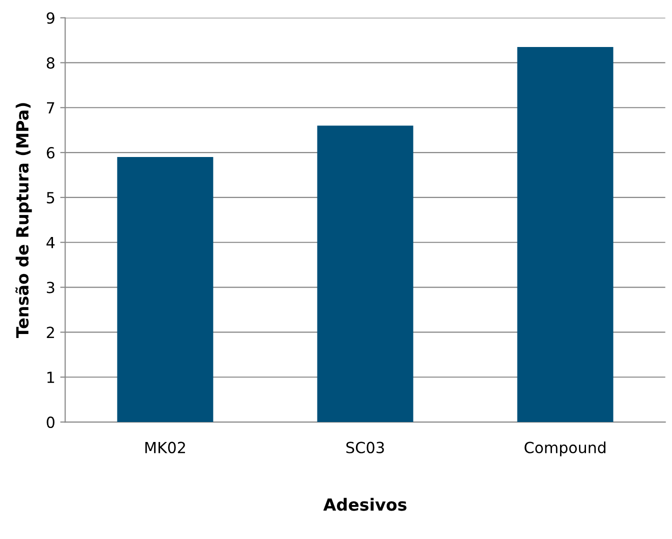 The width and height of the screenshot is (672, 539). Describe the element at coordinates (365, 448) in the screenshot. I see `x-tick-label: SC03` at that location.